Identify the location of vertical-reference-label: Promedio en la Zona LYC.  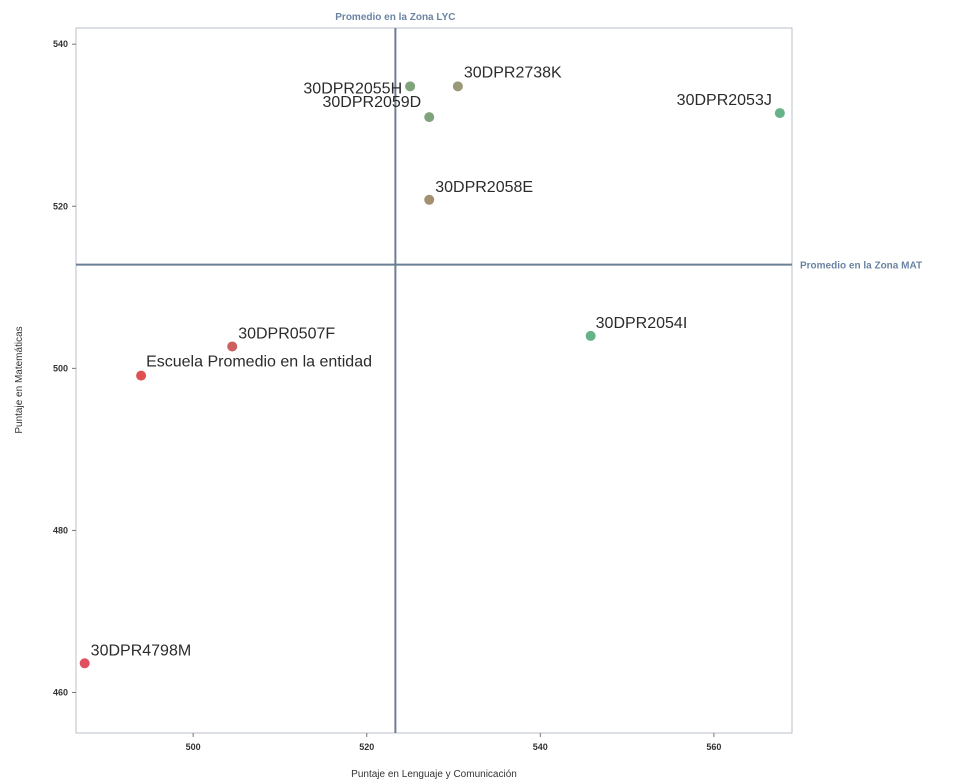
(395, 17).